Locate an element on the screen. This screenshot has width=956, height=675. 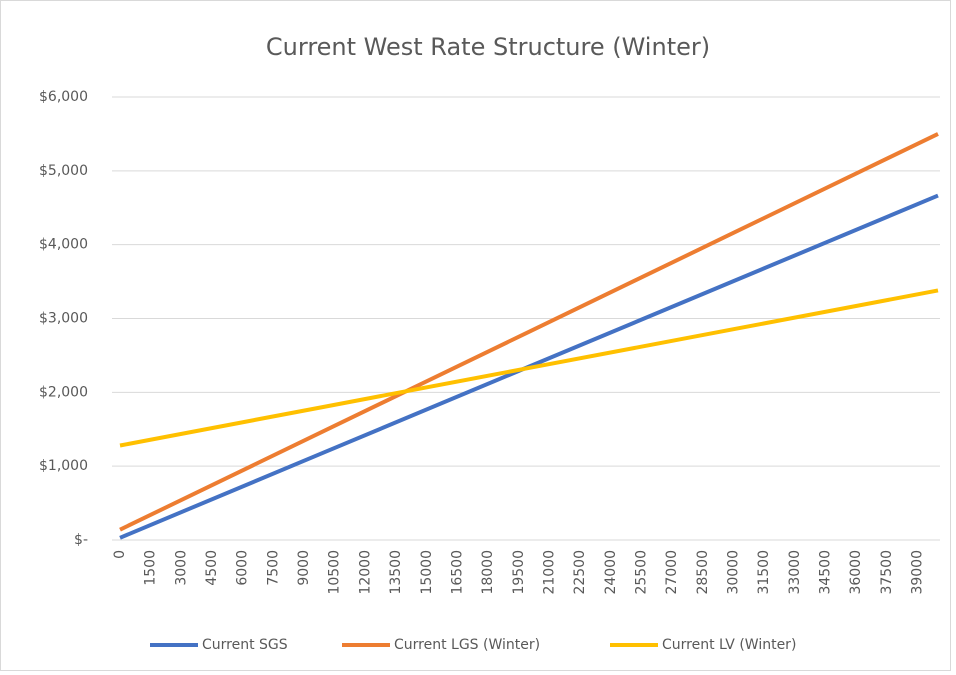
legend-label: Current LV (Winter) is located at coordinates (729, 645).